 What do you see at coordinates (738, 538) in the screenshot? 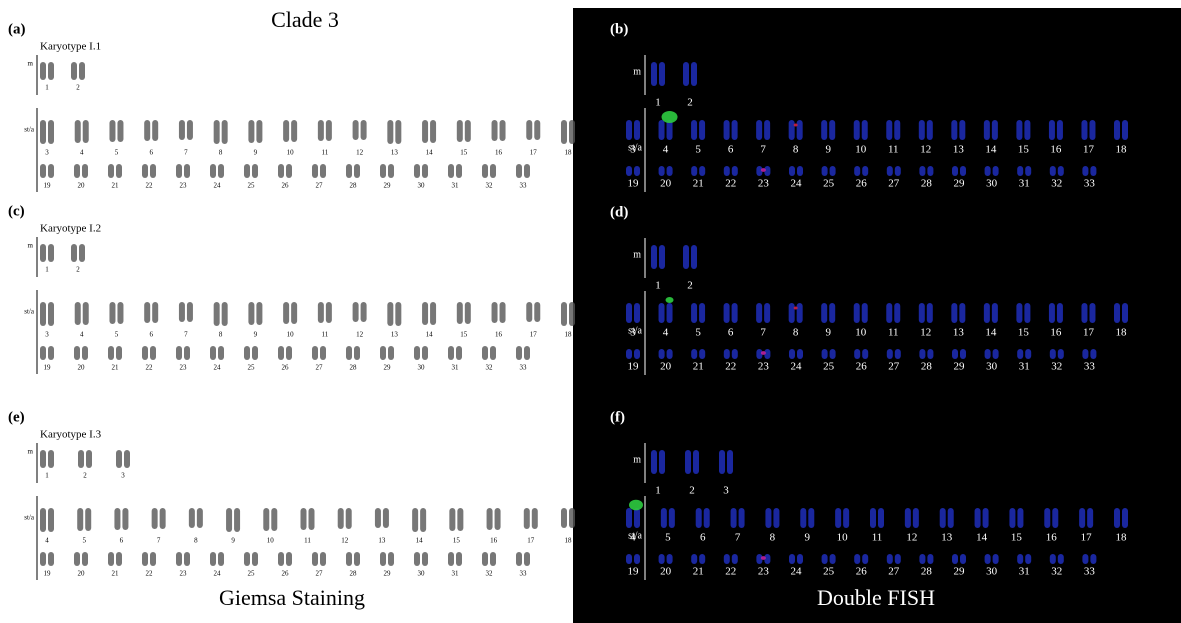
I see `chromosome-number: 7` at bounding box center [738, 538].